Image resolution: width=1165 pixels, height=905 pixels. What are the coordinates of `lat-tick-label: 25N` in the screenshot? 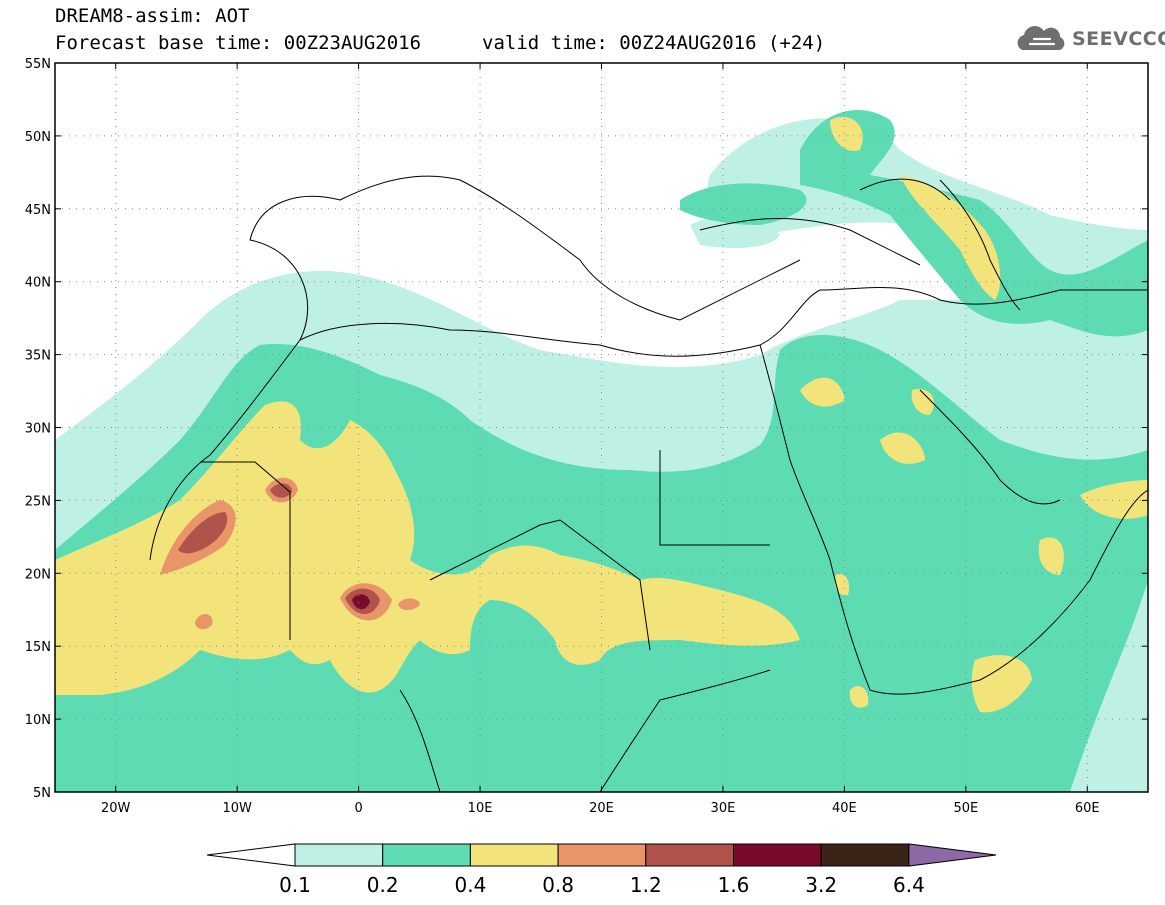 It's located at (38, 501).